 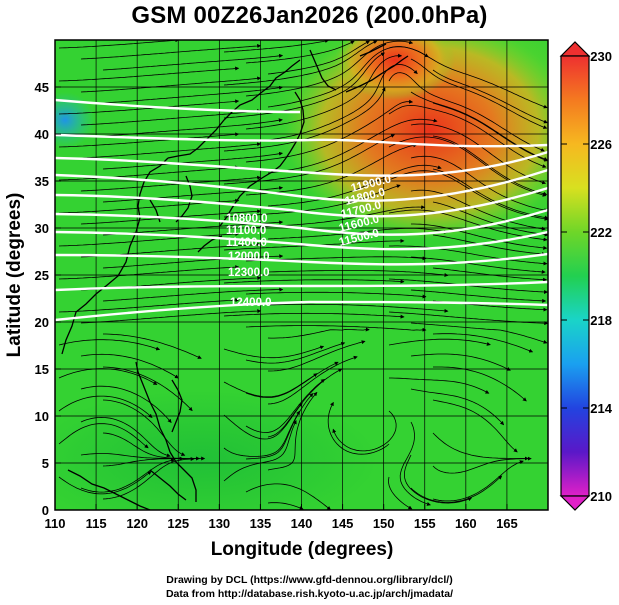 What do you see at coordinates (42, 369) in the screenshot?
I see `y-tick-label: 15` at bounding box center [42, 369].